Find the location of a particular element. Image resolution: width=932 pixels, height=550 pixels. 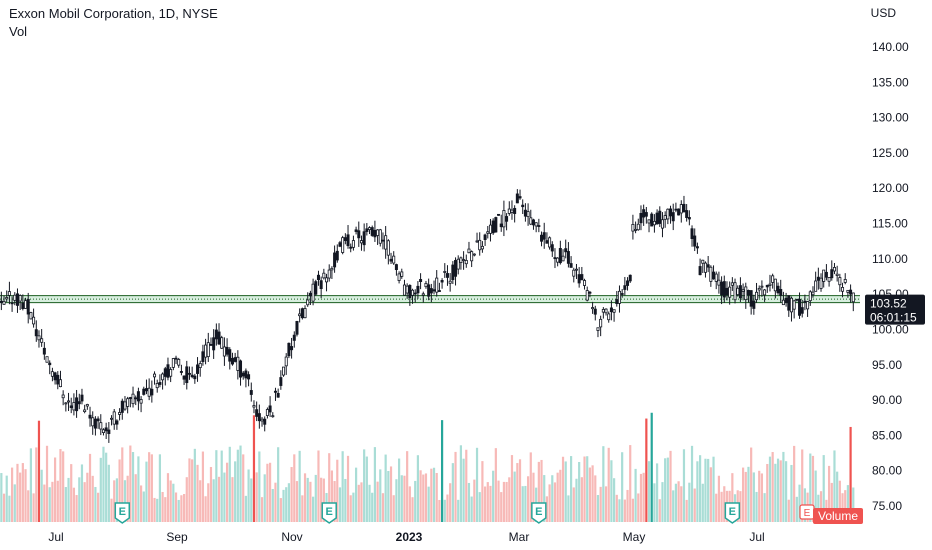

y-tick-label: 100.00 is located at coordinates (890, 329).